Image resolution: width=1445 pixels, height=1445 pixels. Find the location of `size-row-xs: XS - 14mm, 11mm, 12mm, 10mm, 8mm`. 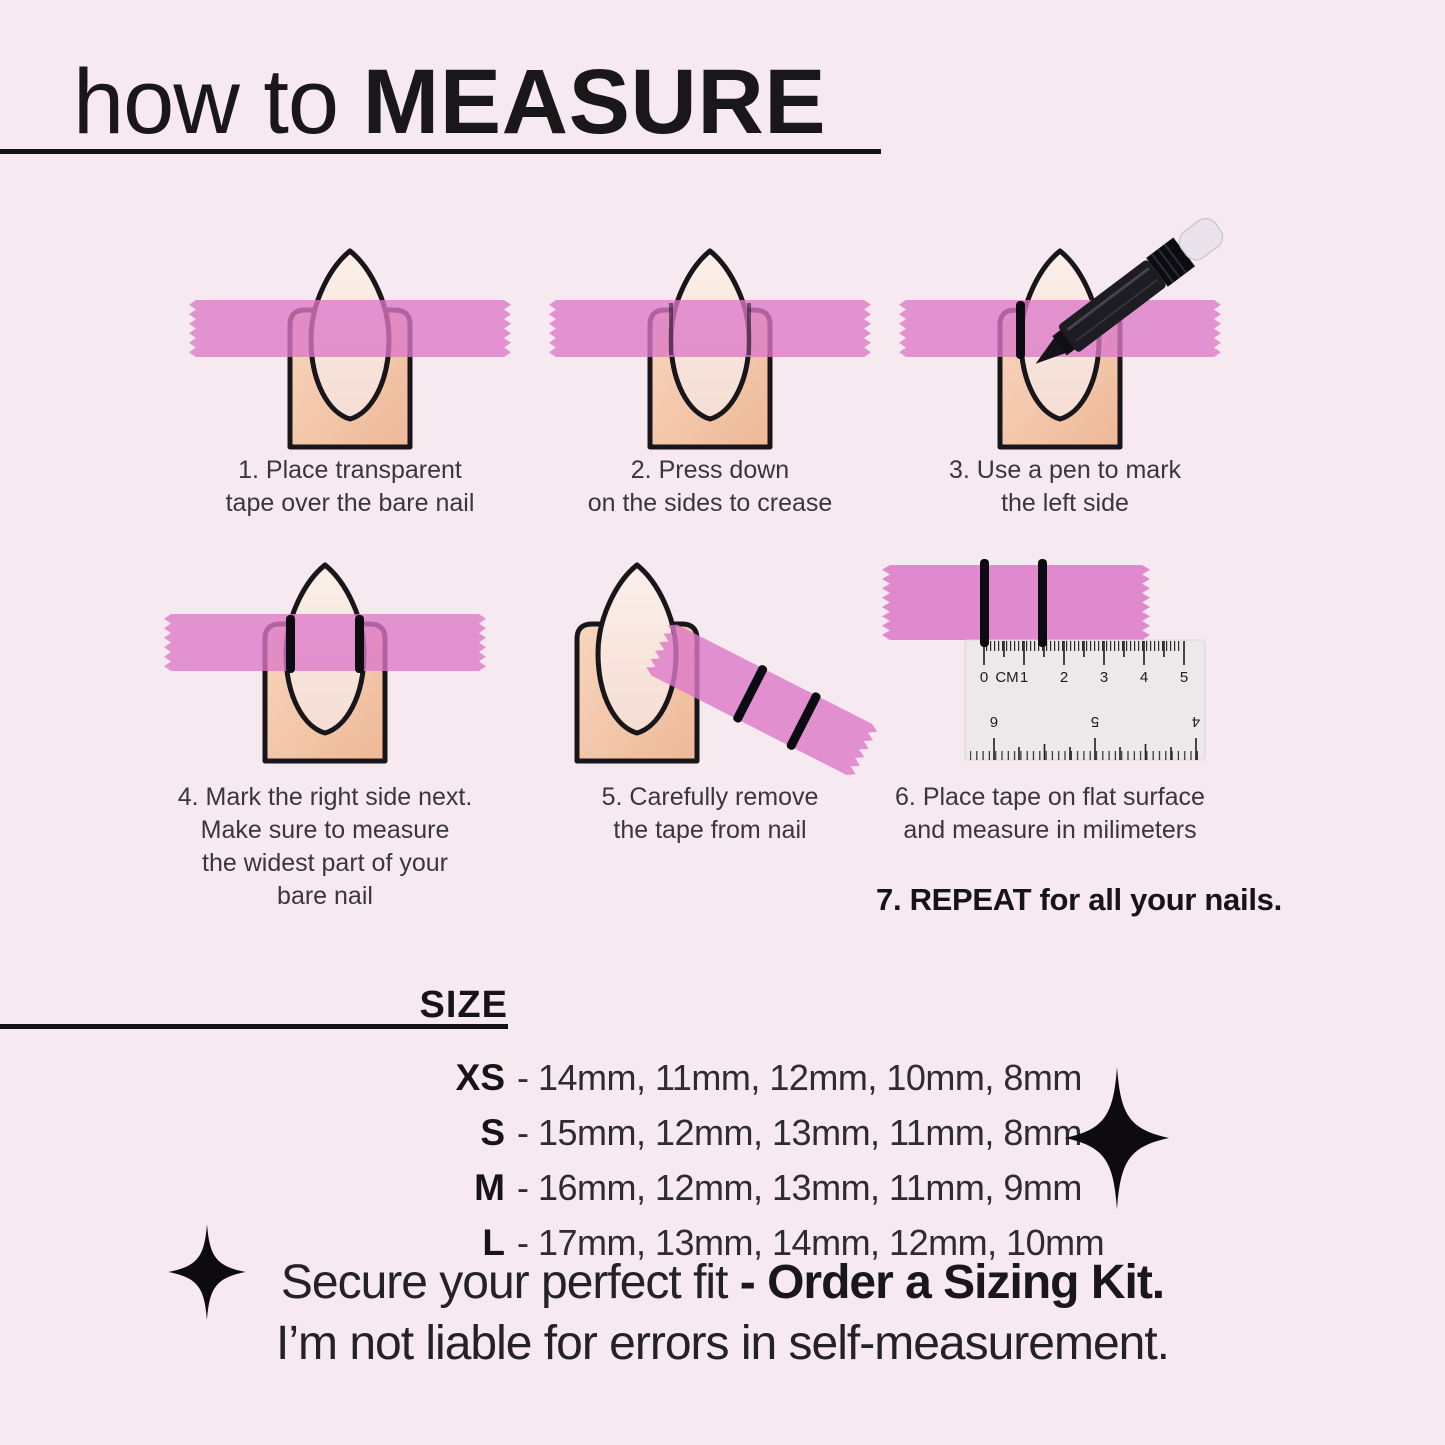

size-row-xs: XS - 14mm, 11mm, 12mm, 10mm, 8mm is located at coordinates (560, 1077).